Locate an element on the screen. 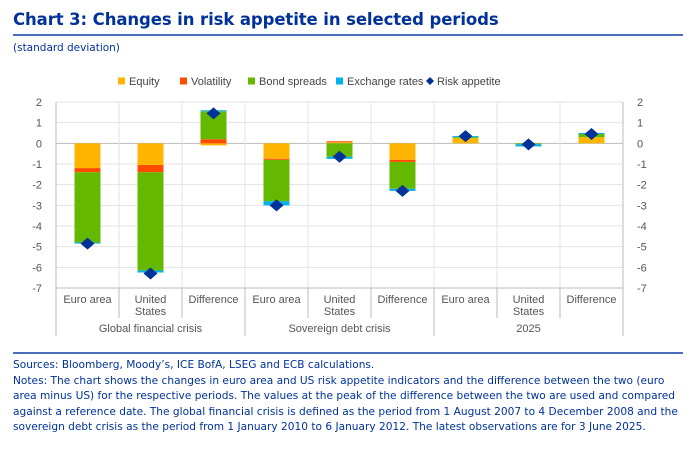 The height and width of the screenshot is (464, 696). y-tick-label-right: 2 is located at coordinates (640, 103).